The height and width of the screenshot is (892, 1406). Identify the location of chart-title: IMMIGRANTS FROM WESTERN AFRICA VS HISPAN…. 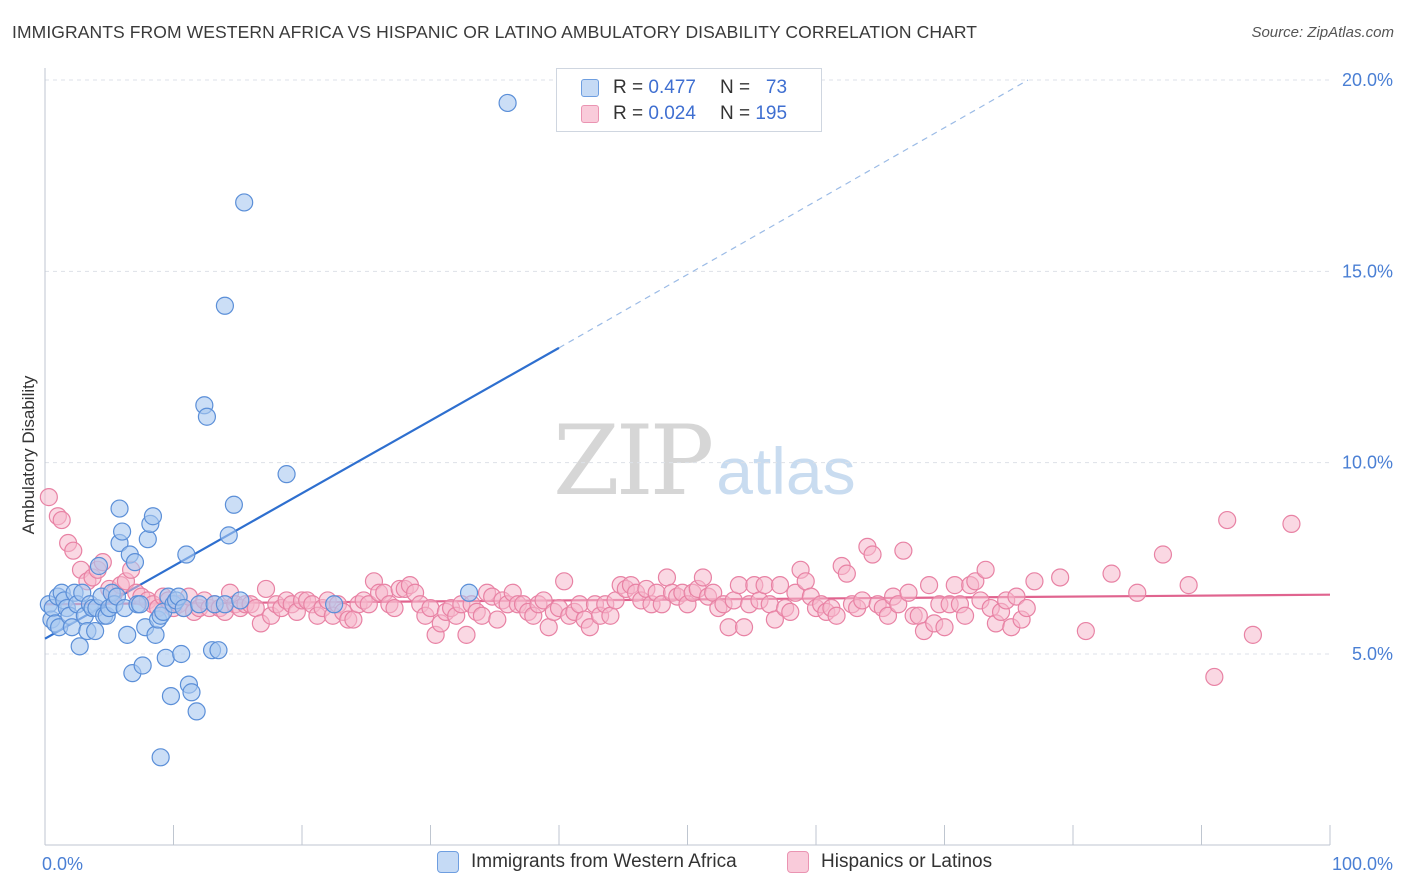
(495, 32).